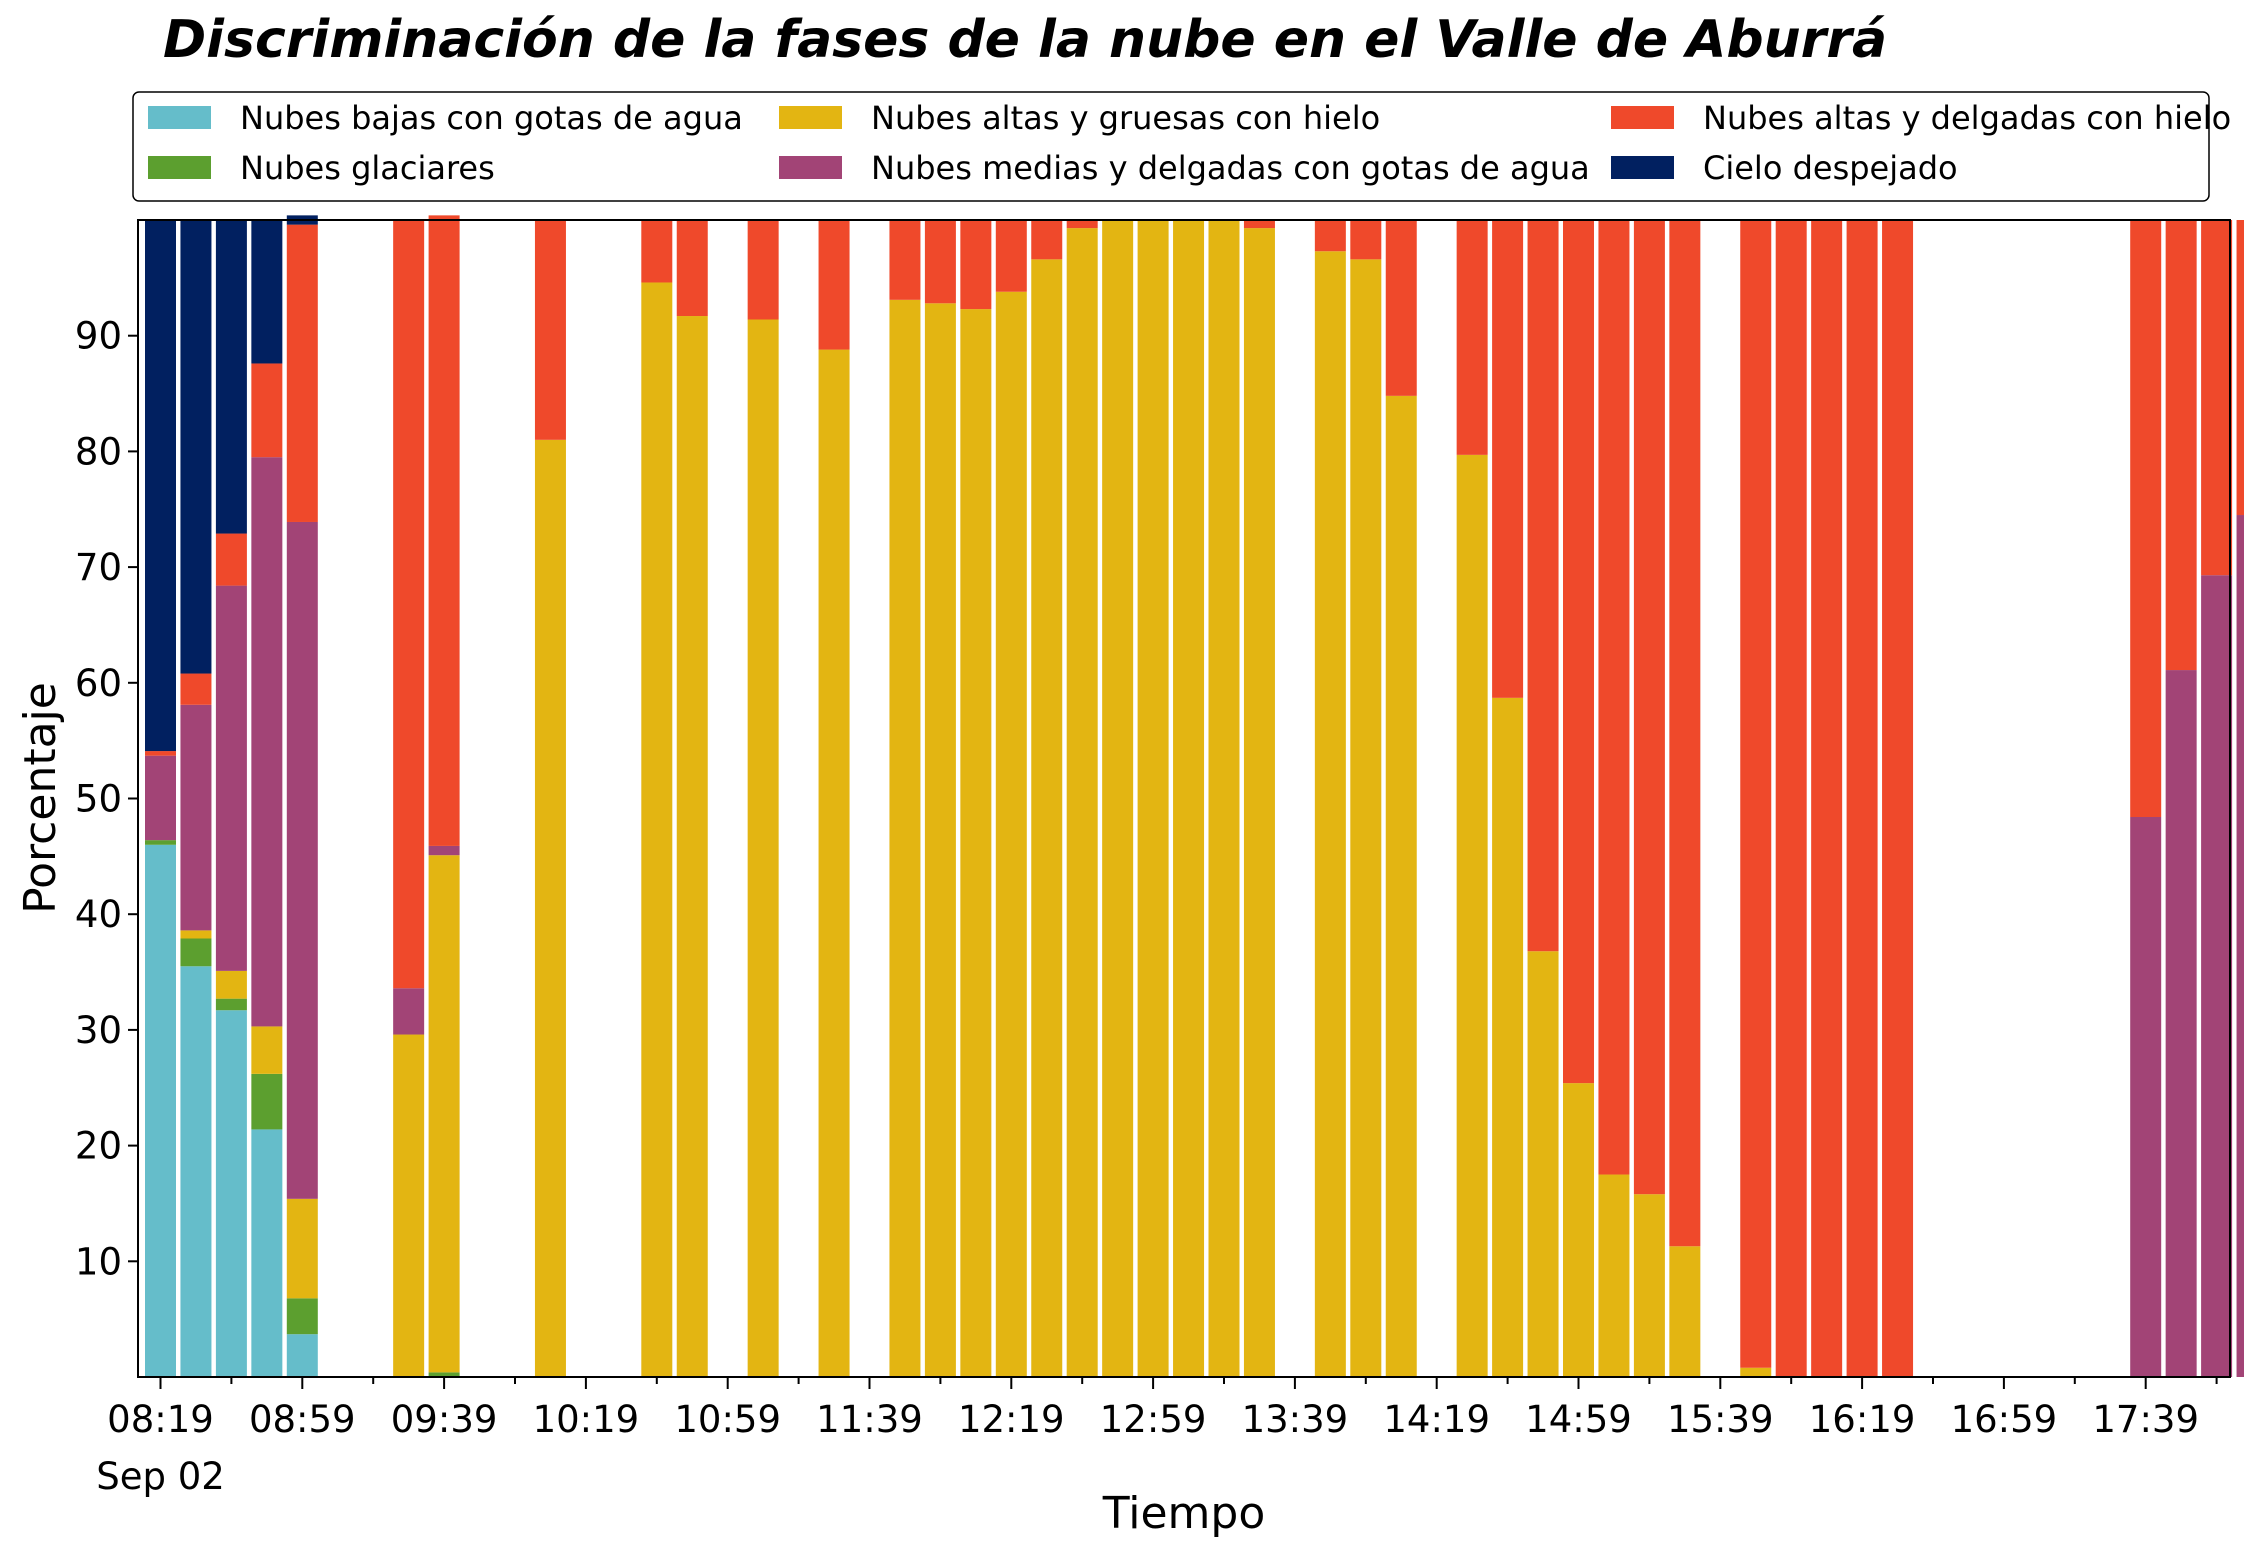 This screenshot has width=2244, height=1559. What do you see at coordinates (2145, 1419) in the screenshot?
I see `x-tick-label: 17:39` at bounding box center [2145, 1419].